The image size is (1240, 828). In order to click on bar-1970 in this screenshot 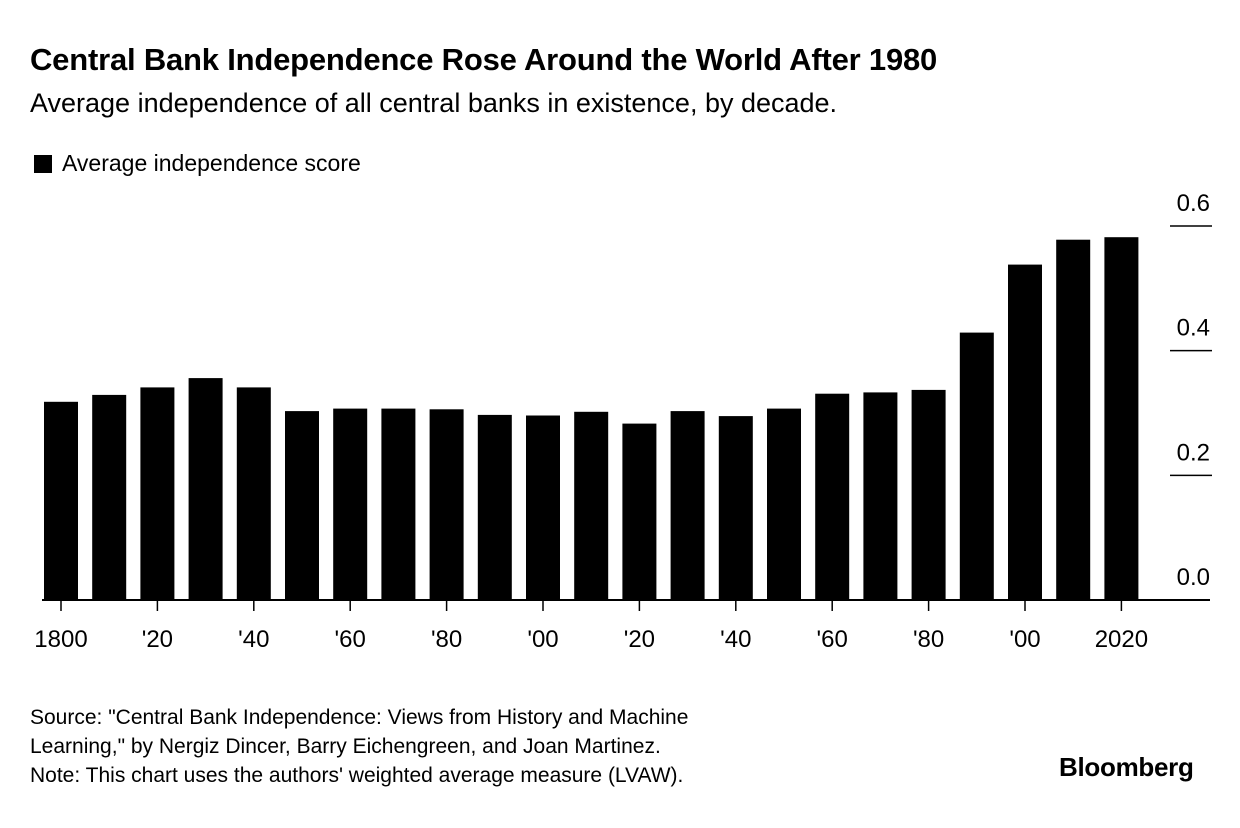, I will do `click(880, 496)`.